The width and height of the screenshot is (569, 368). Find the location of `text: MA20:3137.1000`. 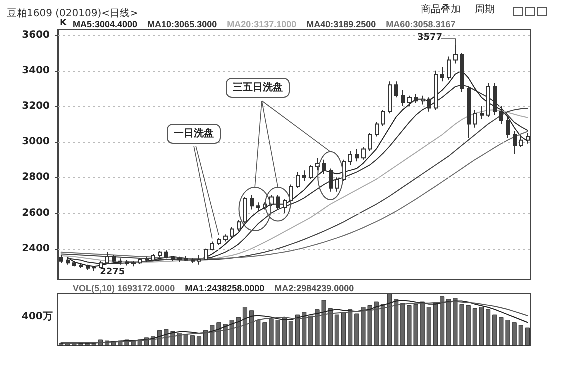

text: MA20:3137.1000 is located at coordinates (262, 25).